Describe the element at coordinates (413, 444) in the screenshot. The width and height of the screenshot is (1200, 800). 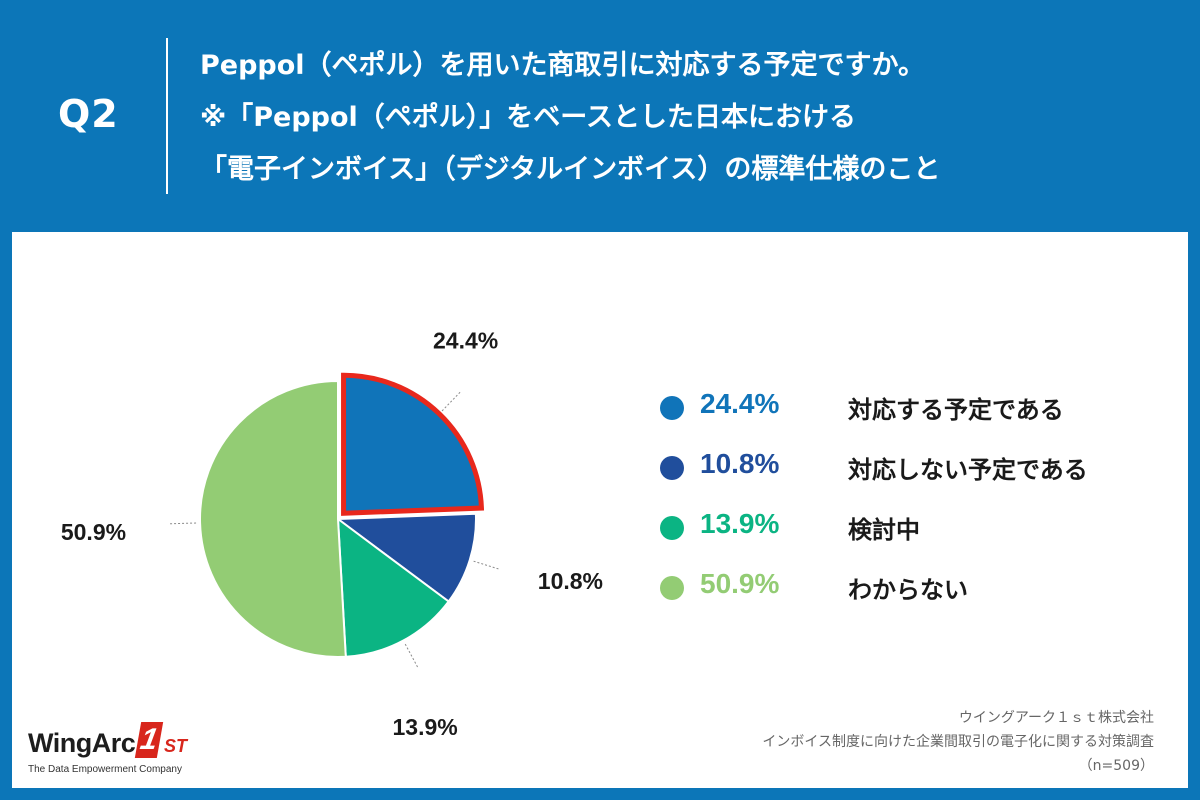
I see `highlight-outline` at that location.